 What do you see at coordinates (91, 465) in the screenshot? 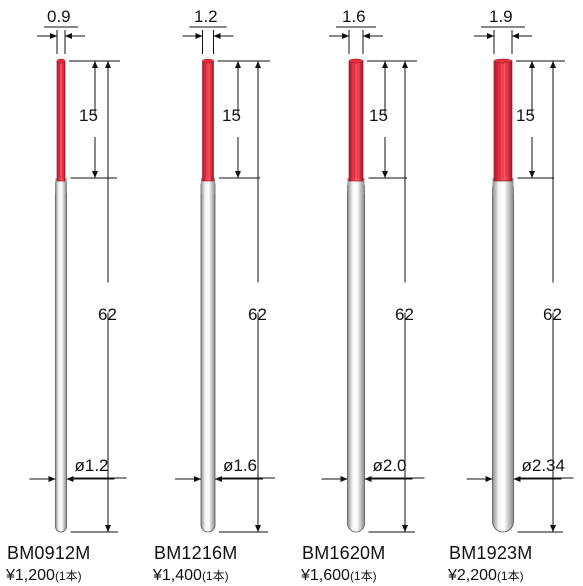
I see `shank-diameter-label: ø1.2` at bounding box center [91, 465].